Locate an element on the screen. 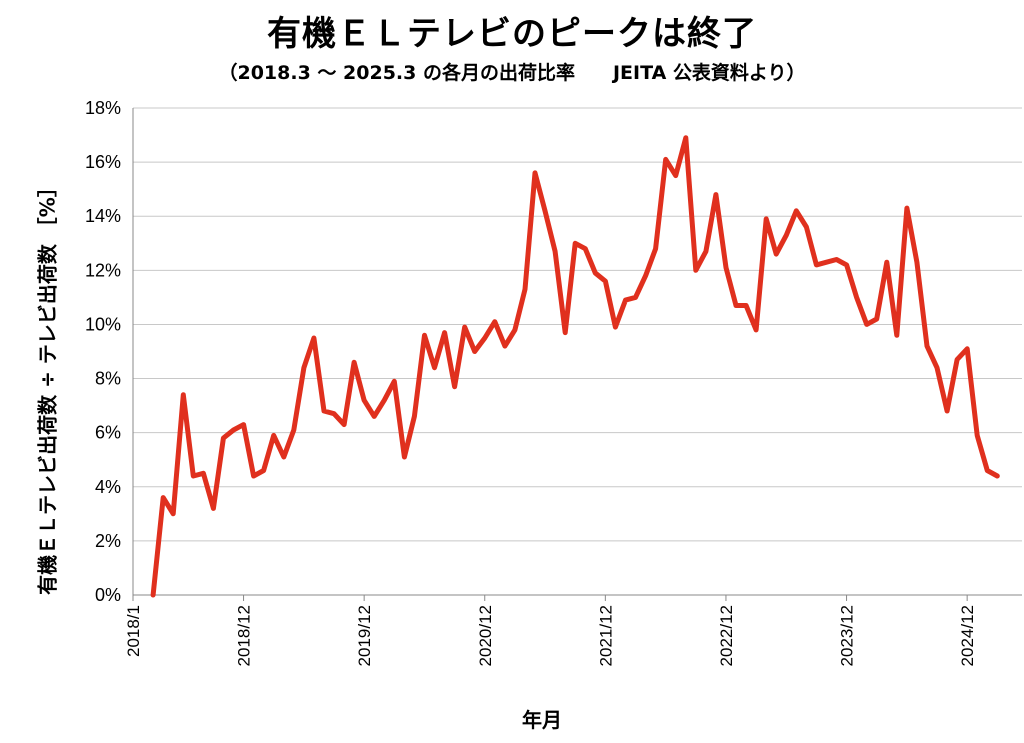 The image size is (1024, 743). y-tick-label: 4% is located at coordinates (108, 487).